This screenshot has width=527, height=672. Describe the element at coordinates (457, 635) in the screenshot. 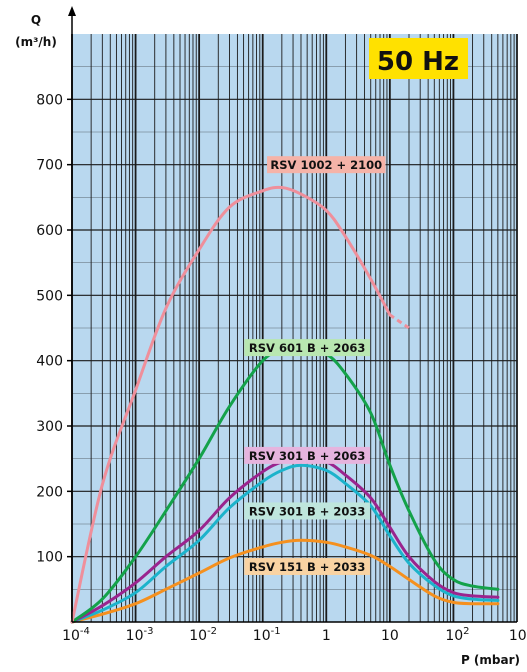

I see `x-tick-label: 10²` at that location.